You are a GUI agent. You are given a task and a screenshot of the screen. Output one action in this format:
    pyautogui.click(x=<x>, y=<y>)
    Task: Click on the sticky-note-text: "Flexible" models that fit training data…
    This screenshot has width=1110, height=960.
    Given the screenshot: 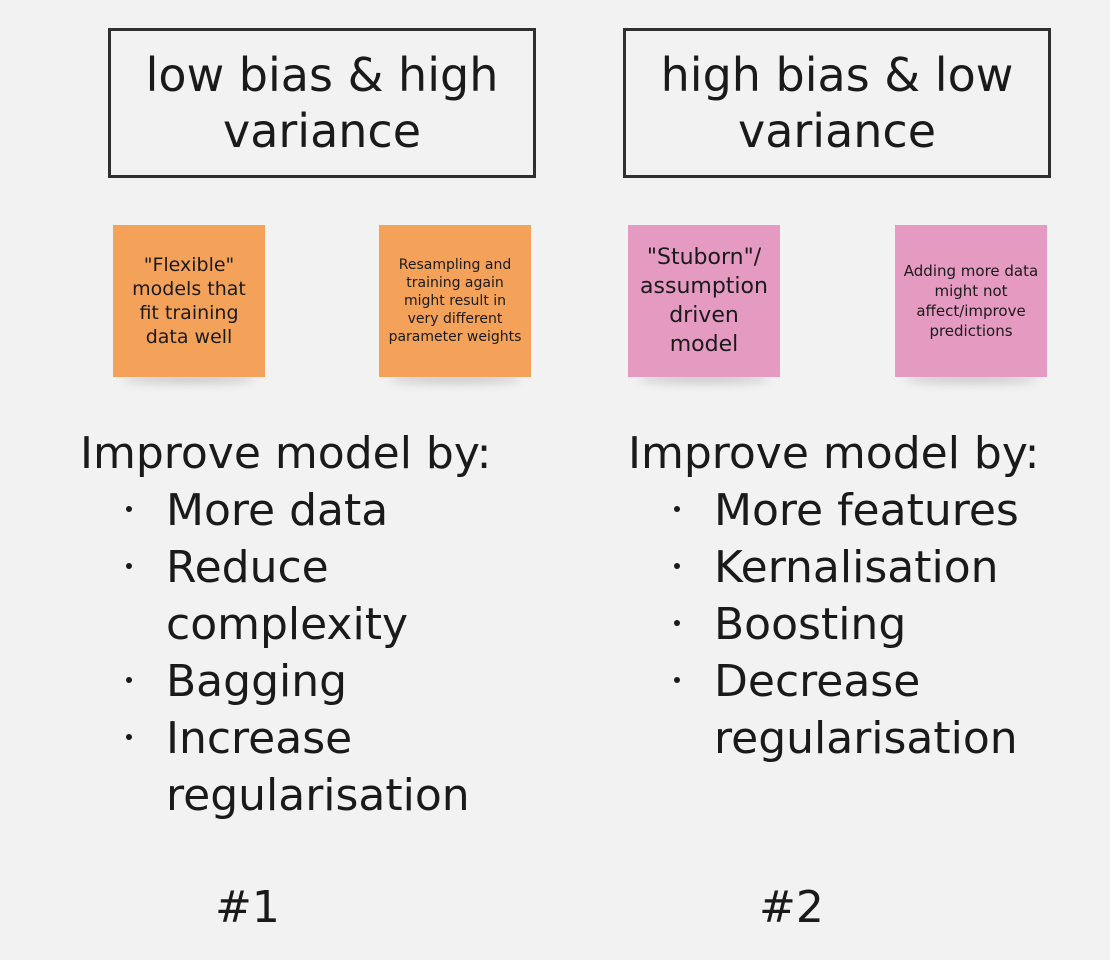 What is the action you would take?
    pyautogui.click(x=189, y=301)
    